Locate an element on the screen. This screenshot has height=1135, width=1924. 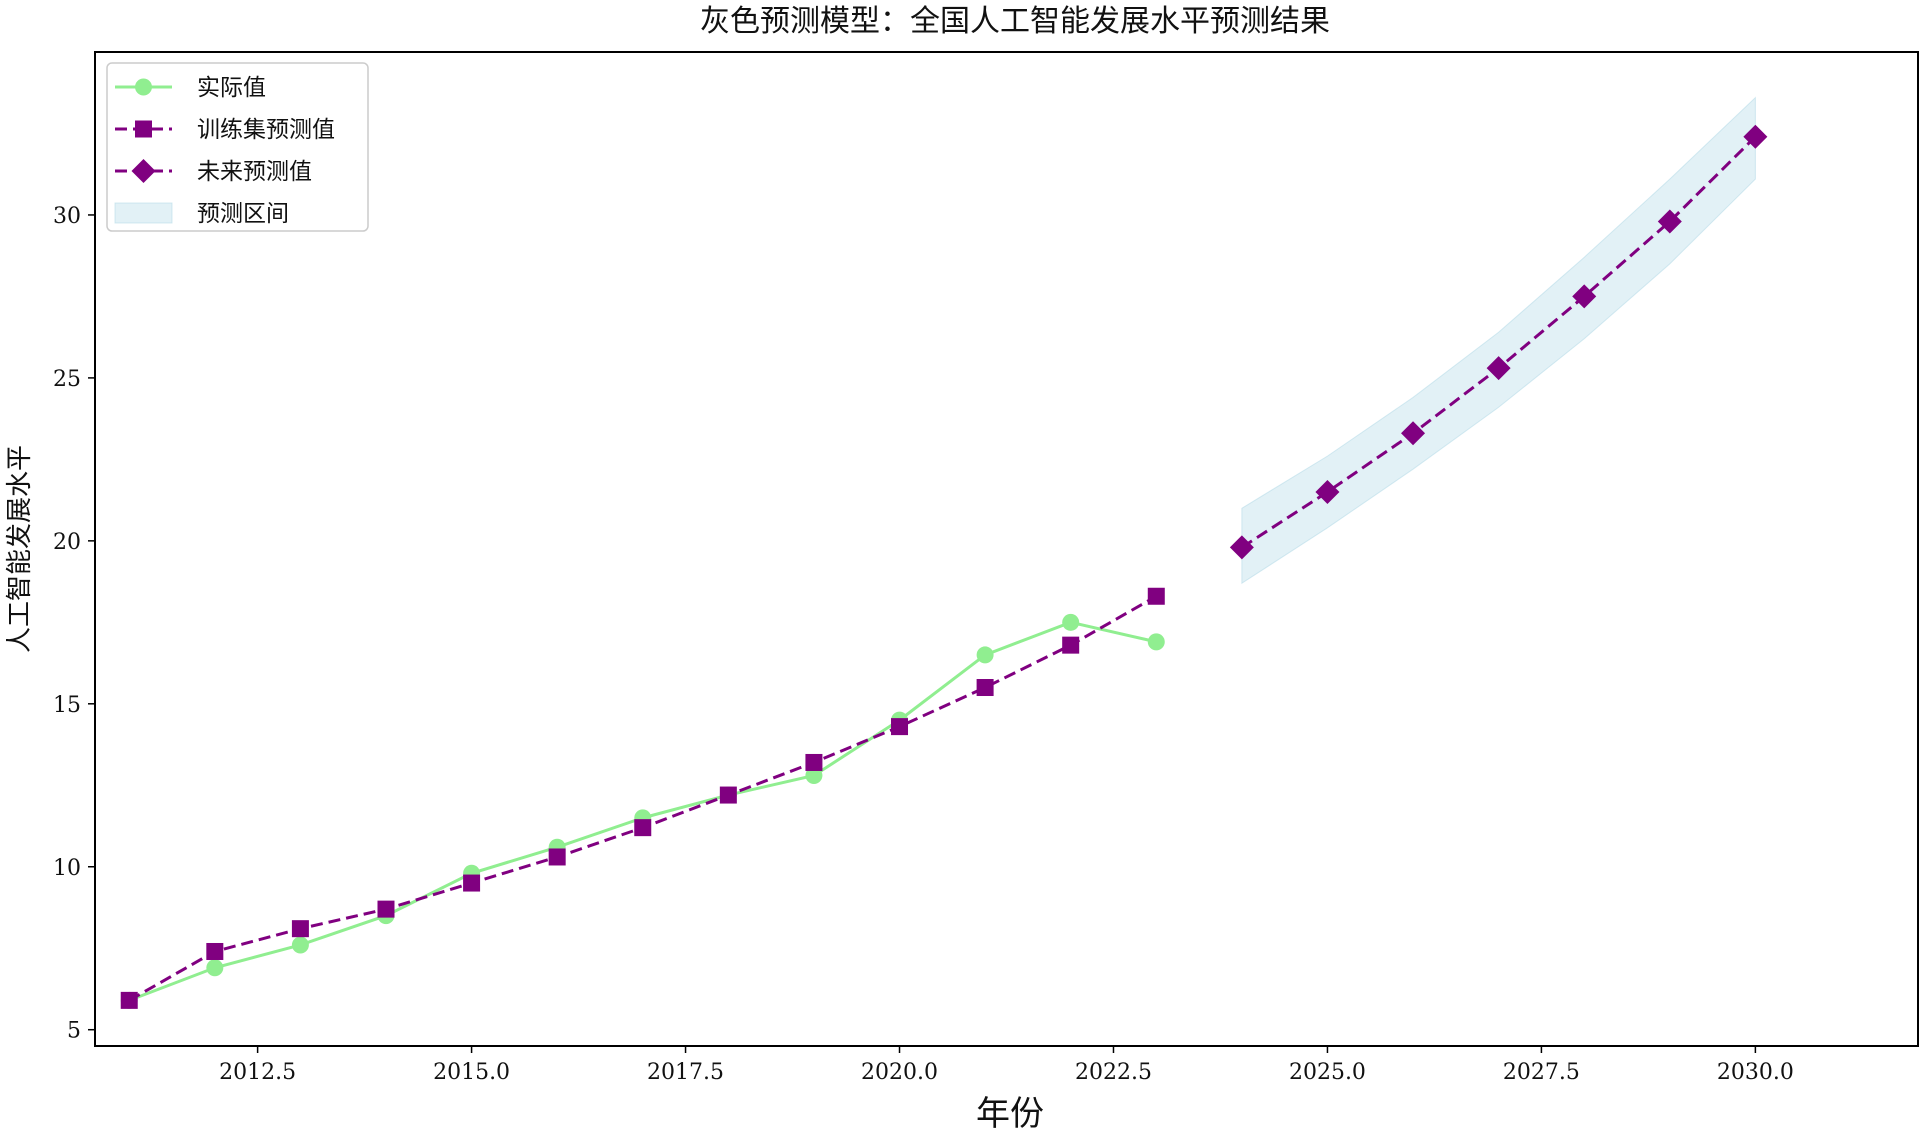
legend-box is located at coordinates (237, 147).